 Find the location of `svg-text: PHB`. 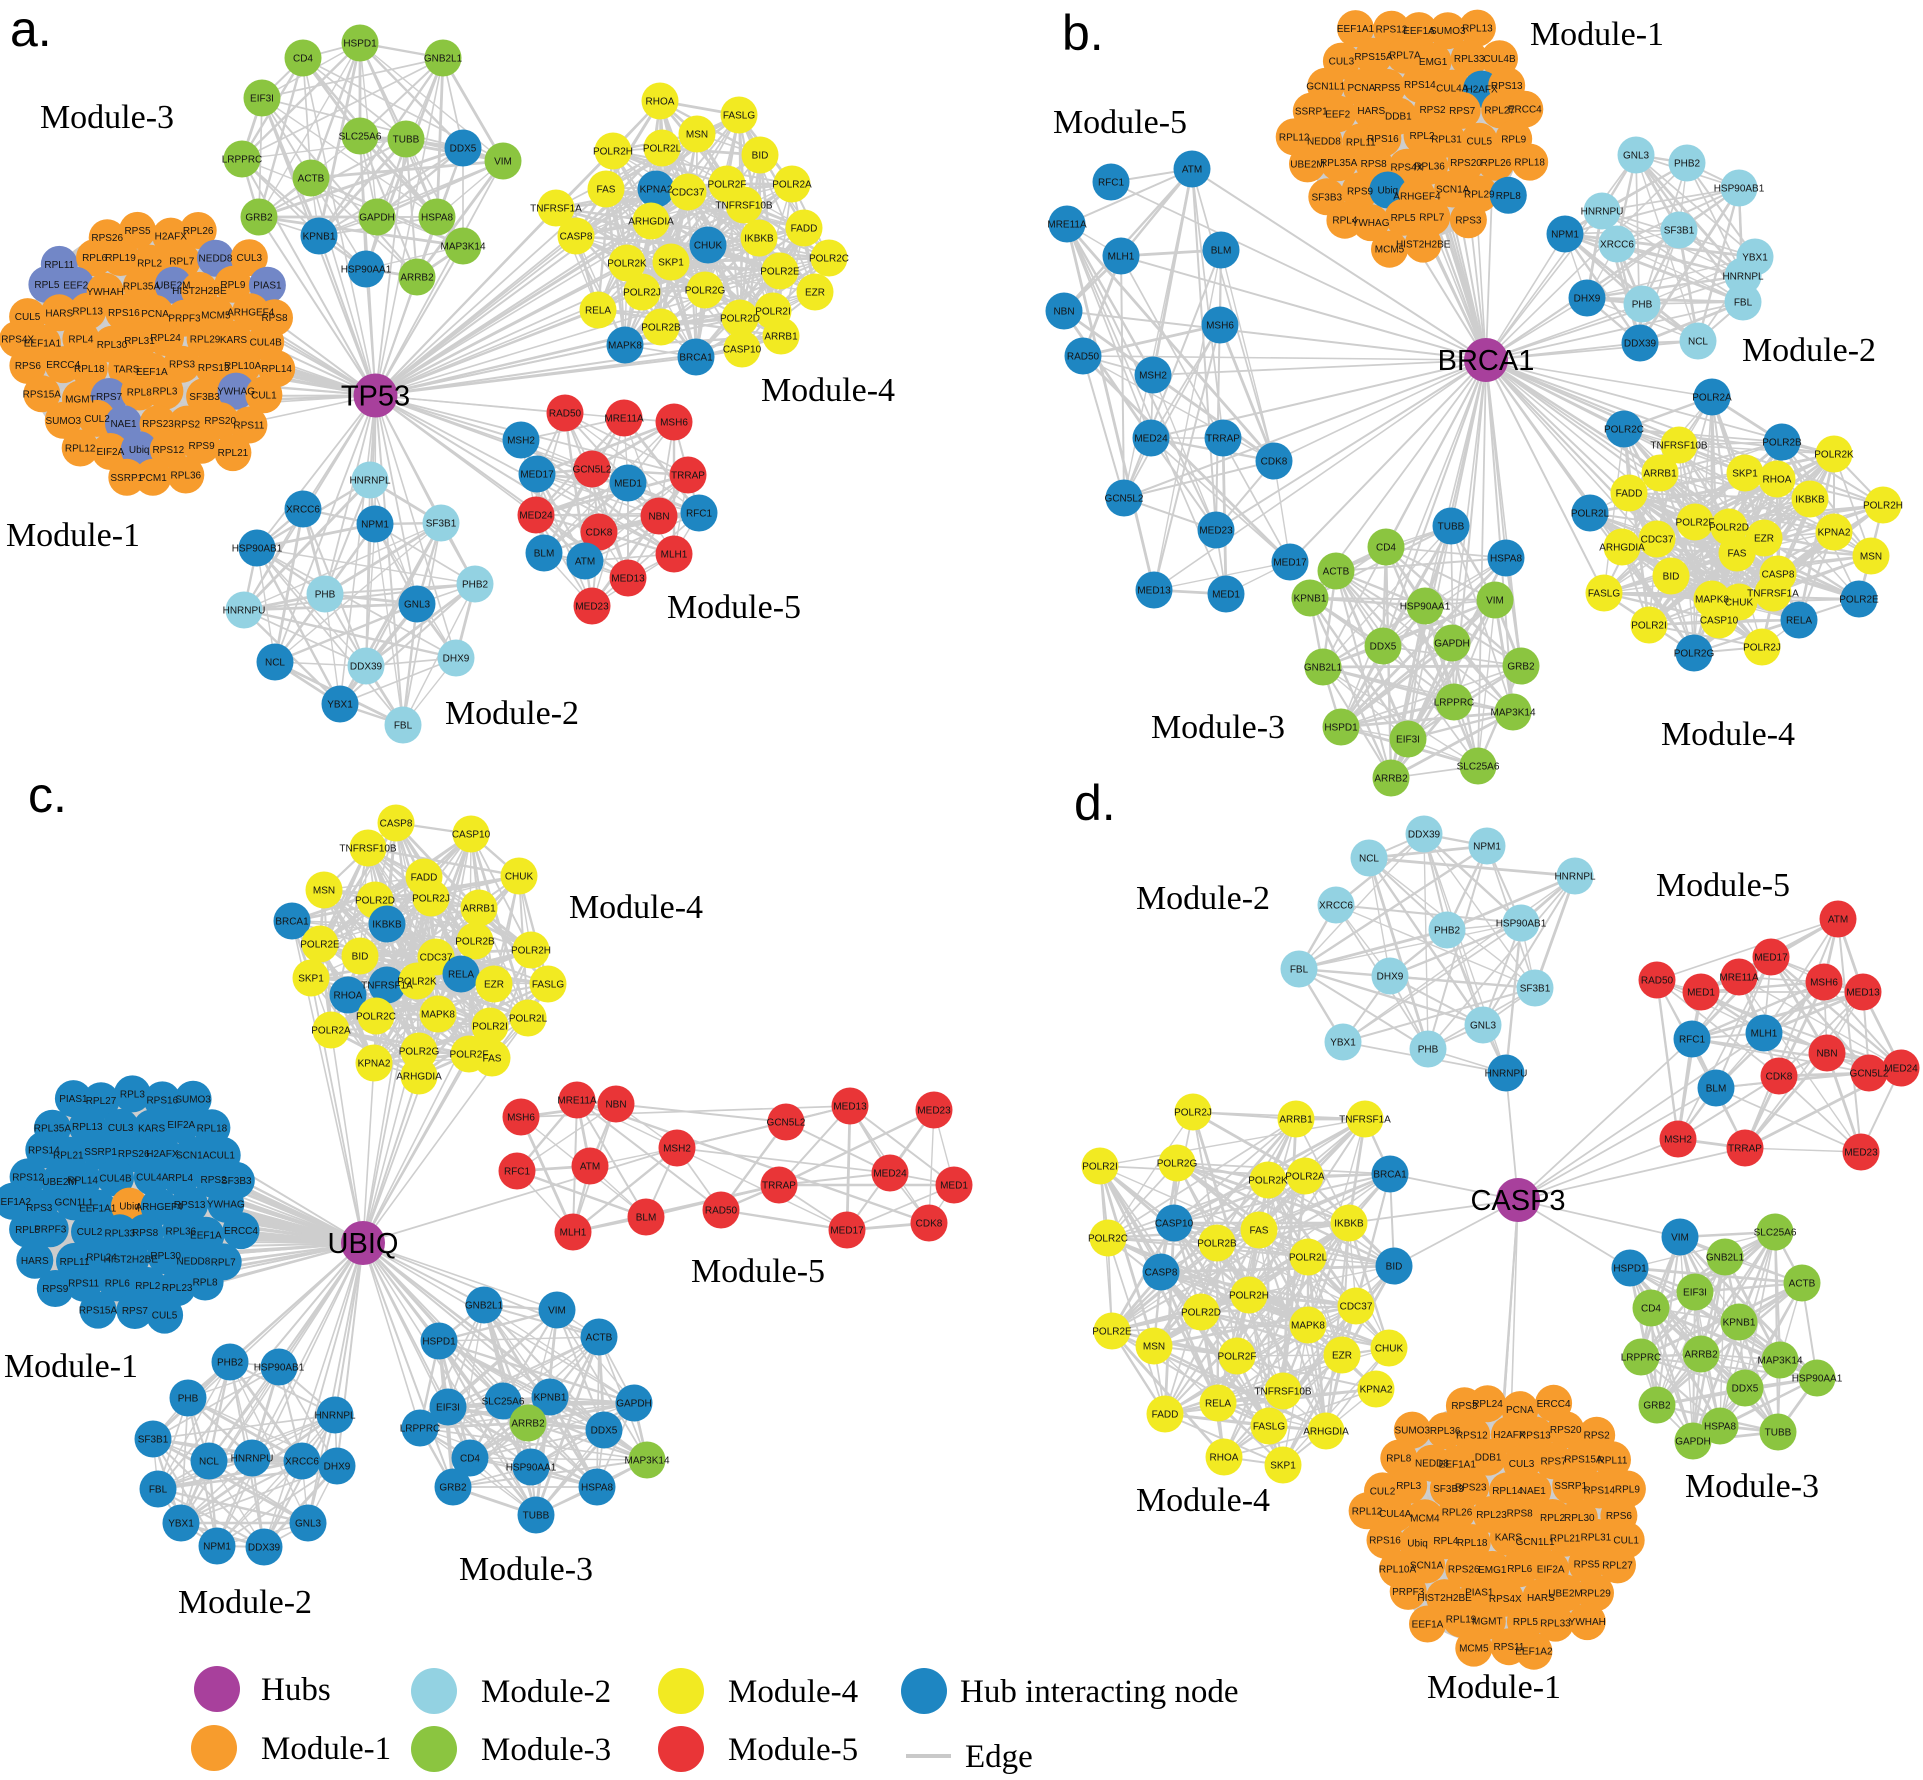

svg-text: PHB is located at coordinates (1428, 1050).